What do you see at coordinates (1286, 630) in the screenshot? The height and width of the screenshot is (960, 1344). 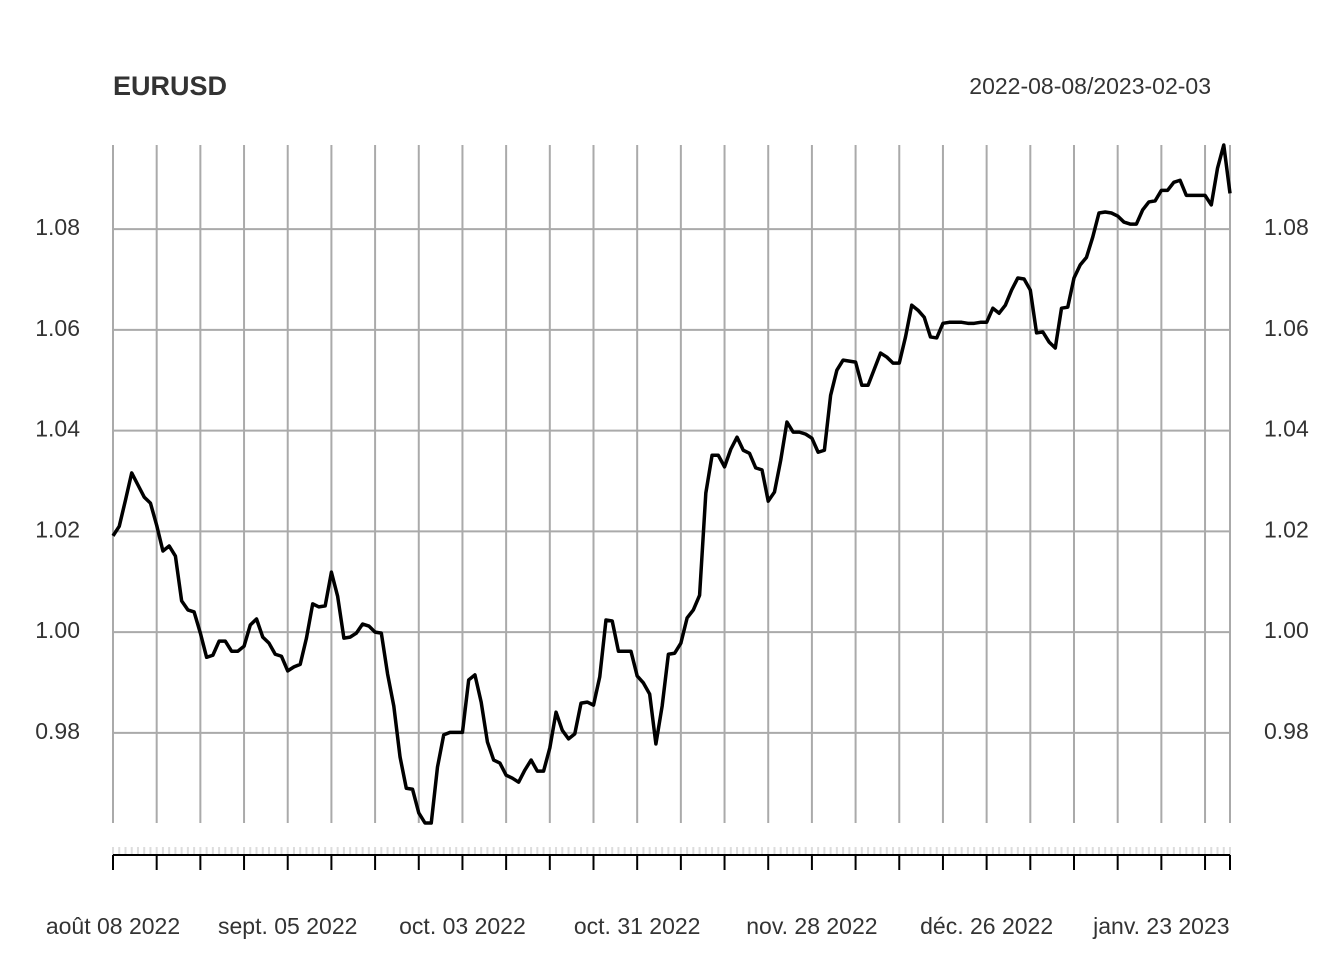 I see `y-tick-label-right: 1.00` at bounding box center [1286, 630].